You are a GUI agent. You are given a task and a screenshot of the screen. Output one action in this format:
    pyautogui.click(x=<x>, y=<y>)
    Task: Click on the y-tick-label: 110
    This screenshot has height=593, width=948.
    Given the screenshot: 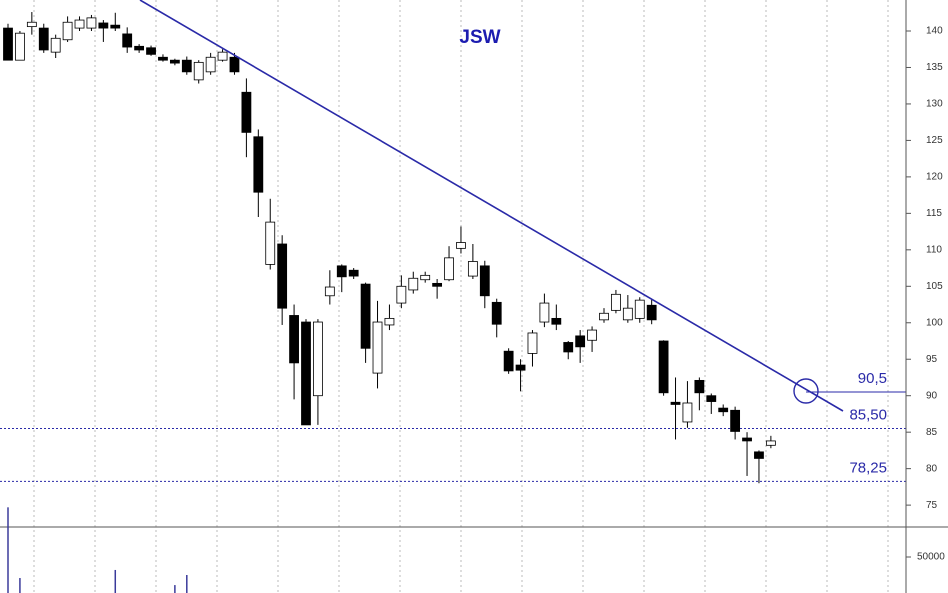 What is the action you would take?
    pyautogui.click(x=934, y=249)
    